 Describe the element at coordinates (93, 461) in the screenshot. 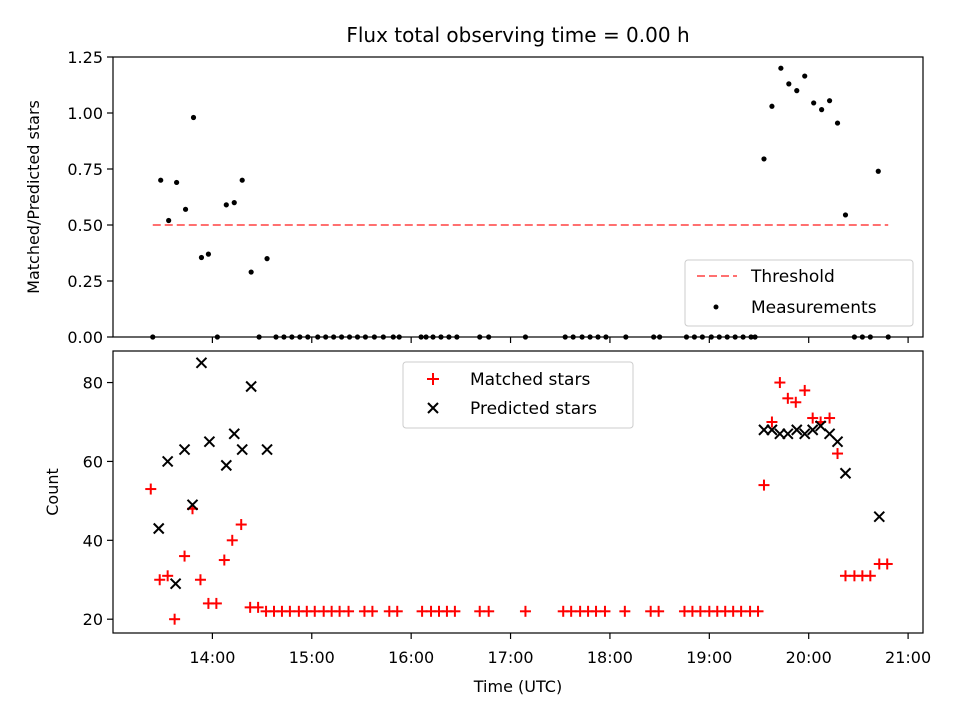

I see `bottom-ytick-label-2: 60` at that location.